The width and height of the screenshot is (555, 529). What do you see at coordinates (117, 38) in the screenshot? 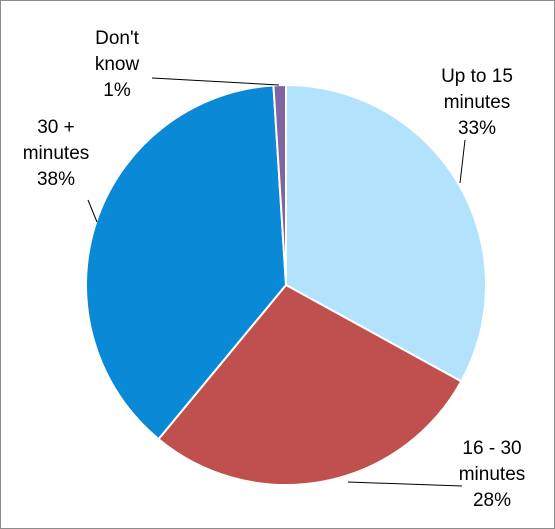
I see `slice-label-4-line-1: Don't` at bounding box center [117, 38].